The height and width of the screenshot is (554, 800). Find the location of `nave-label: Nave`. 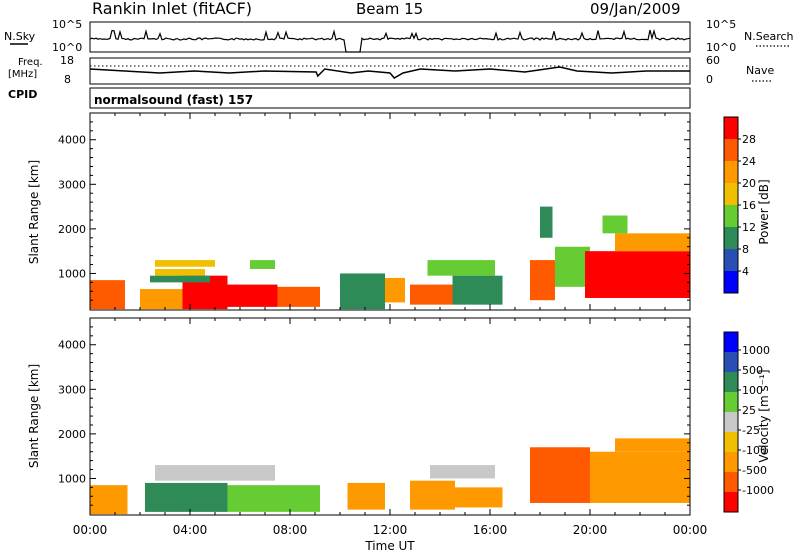

nave-label: Nave is located at coordinates (760, 70).